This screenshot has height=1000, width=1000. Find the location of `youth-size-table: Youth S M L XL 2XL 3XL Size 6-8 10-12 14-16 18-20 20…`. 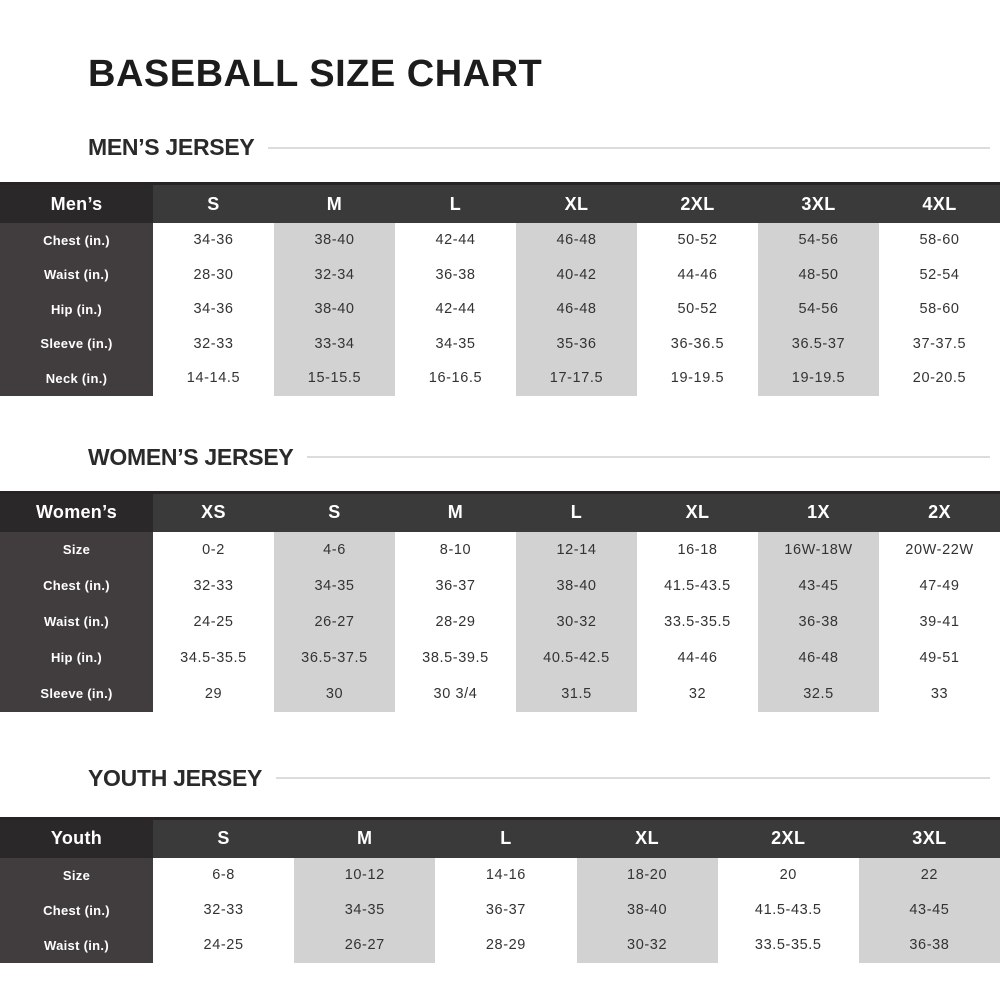

youth-size-table: Youth S M L XL 2XL 3XL Size 6-8 10-12 14-16 18-20 20… is located at coordinates (500, 889).